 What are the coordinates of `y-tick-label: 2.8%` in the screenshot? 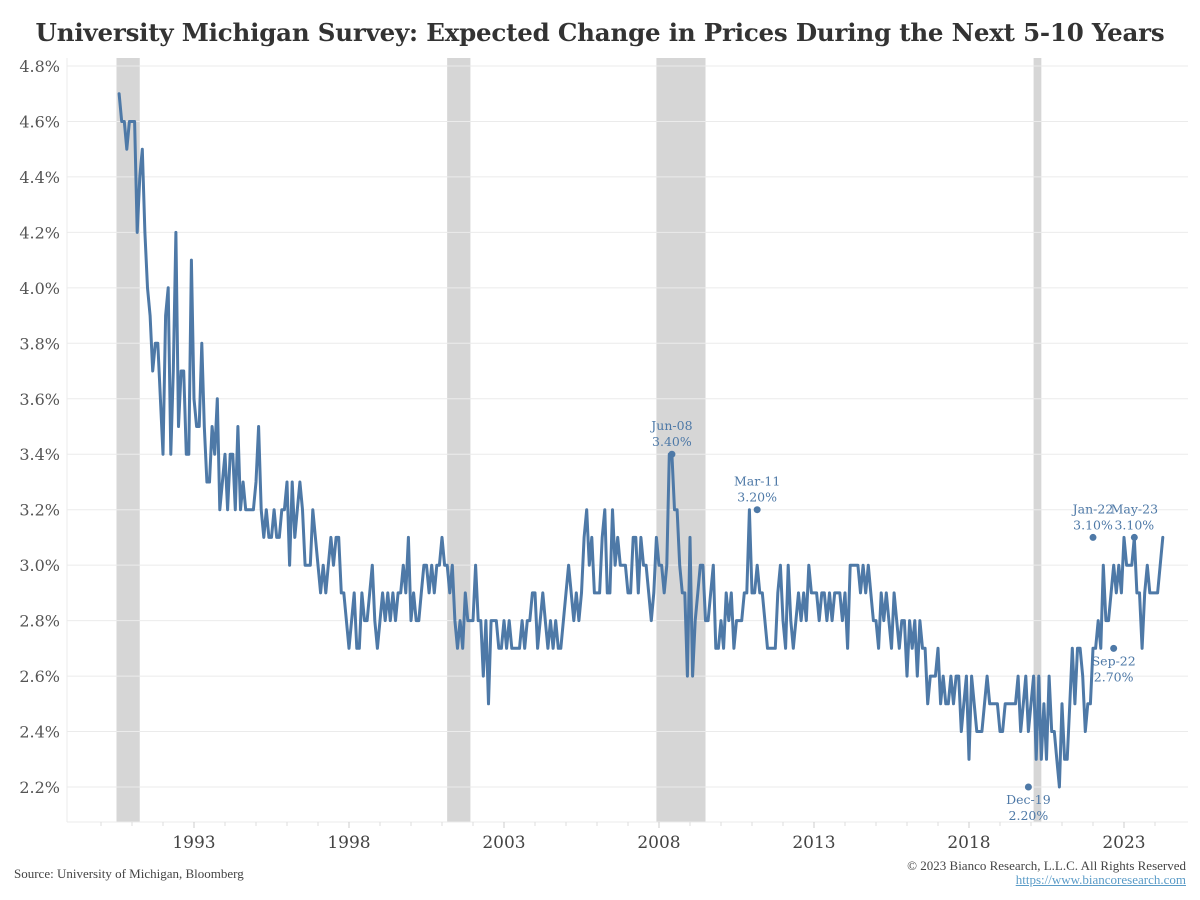 It's located at (39, 621).